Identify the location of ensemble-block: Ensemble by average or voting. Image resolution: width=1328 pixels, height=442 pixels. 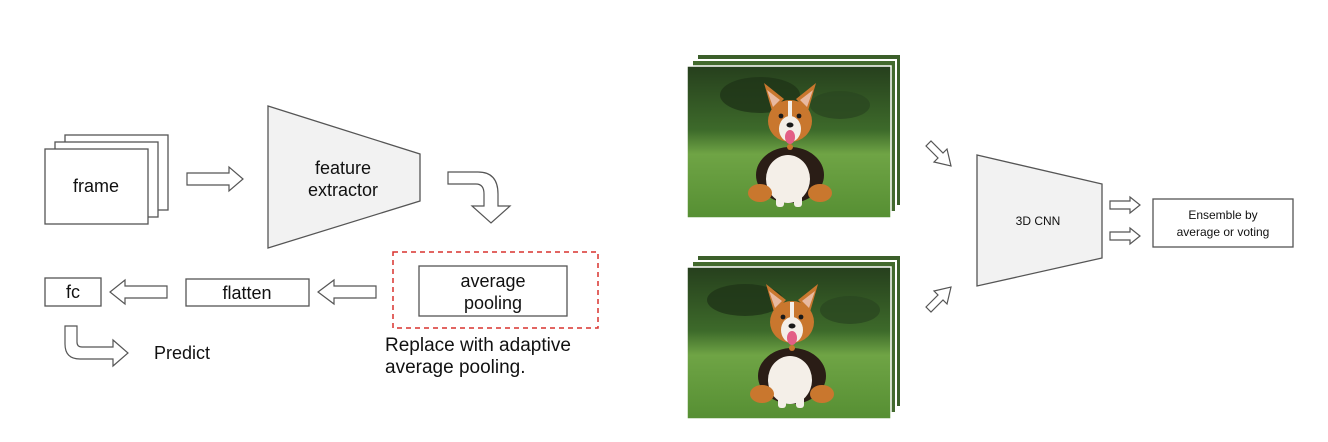
(1223, 223).